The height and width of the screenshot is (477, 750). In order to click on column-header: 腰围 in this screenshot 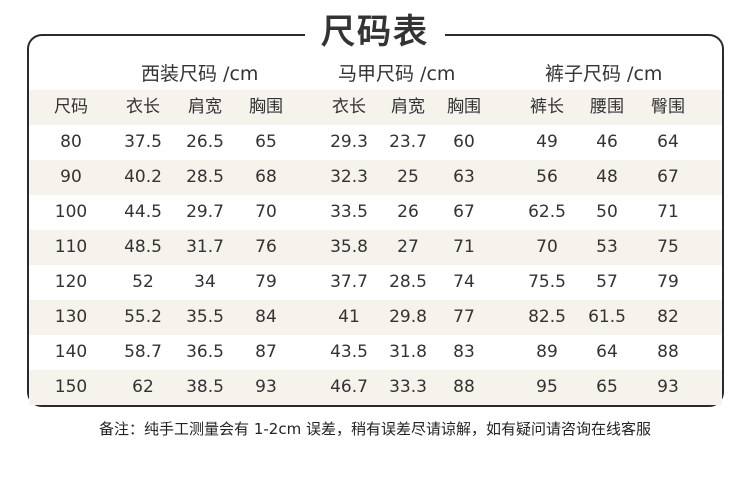, I will do `click(607, 107)`.